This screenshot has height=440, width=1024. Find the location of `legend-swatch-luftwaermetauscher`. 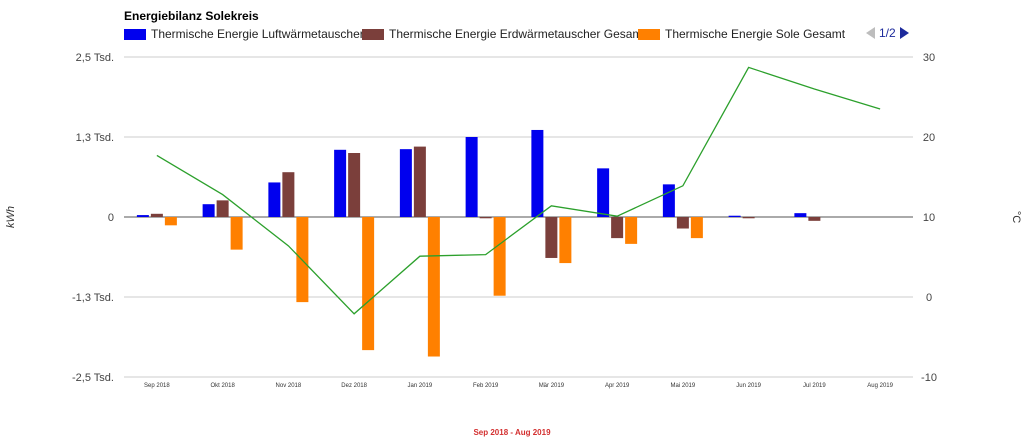

legend-swatch-luftwaermetauscher is located at coordinates (135, 34).